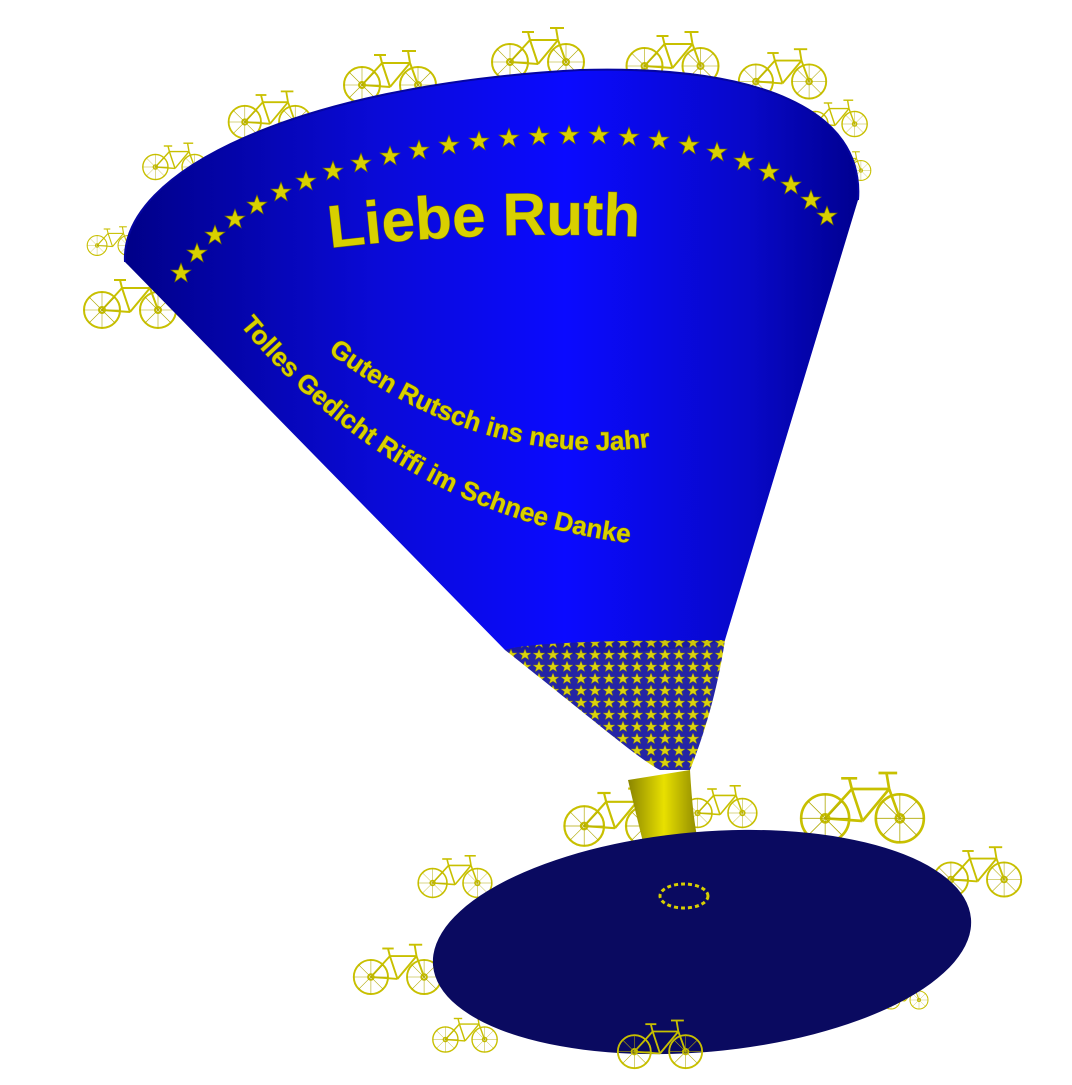 Image resolution: width=1072 pixels, height=1085 pixels. Describe the element at coordinates (664, 810) in the screenshot. I see `trophy-stem` at that location.